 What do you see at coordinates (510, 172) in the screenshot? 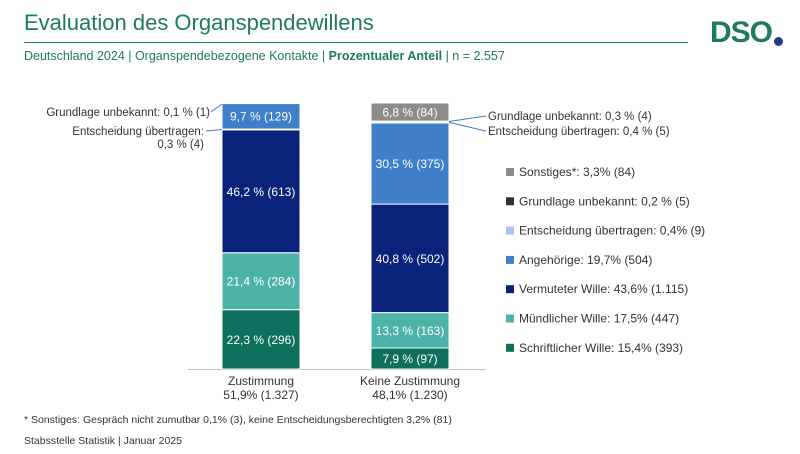
I see `legend-swatch-sonstiges` at bounding box center [510, 172].